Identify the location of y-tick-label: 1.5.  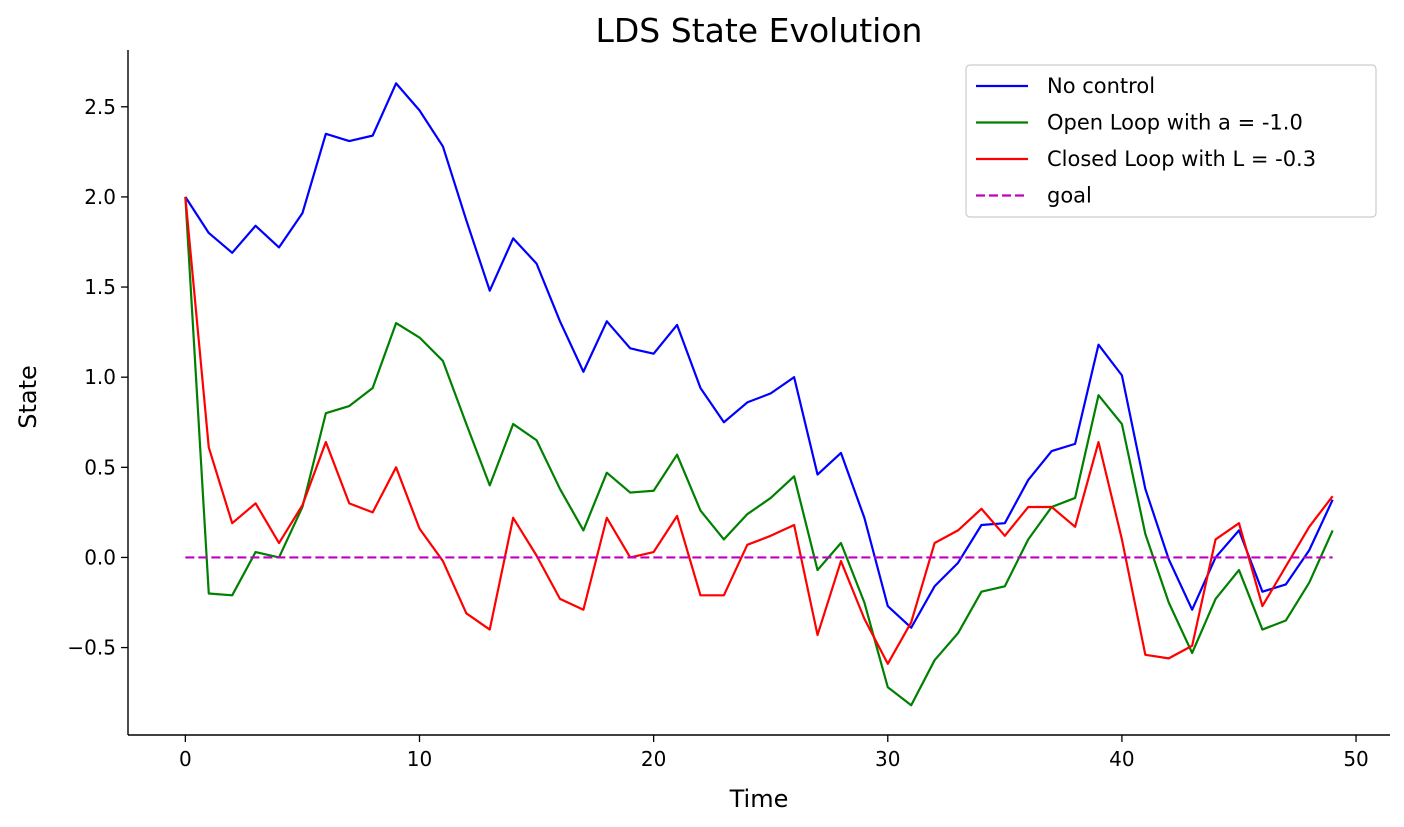
(100, 287).